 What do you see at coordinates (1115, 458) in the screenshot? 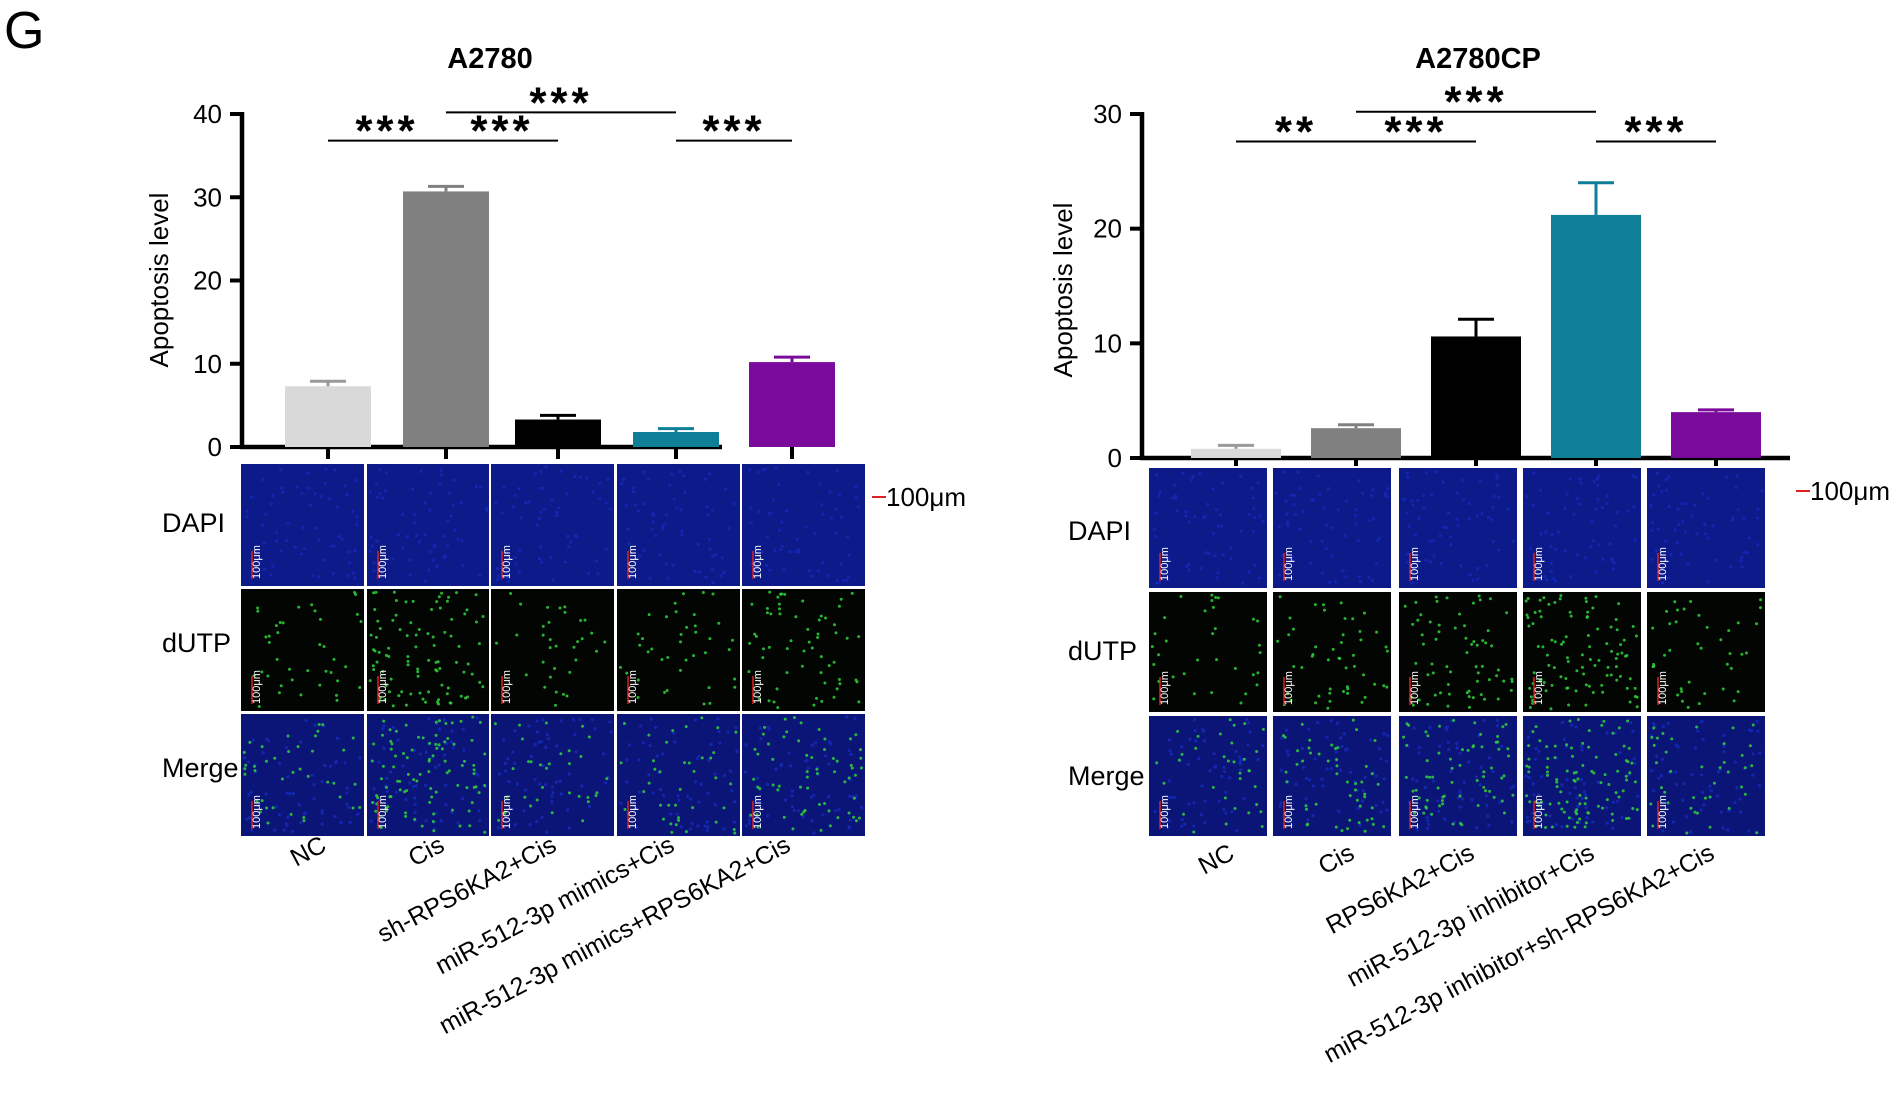
I see `y-tick-label: 0` at bounding box center [1115, 458].